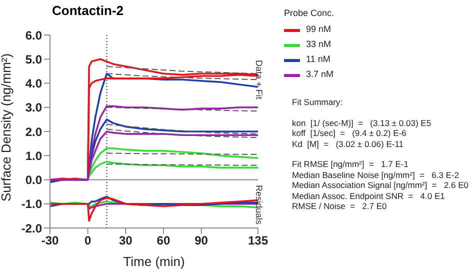 Image resolution: width=475 pixels, height=272 pixels. I want to click on annotation: Residuals, so click(259, 205).